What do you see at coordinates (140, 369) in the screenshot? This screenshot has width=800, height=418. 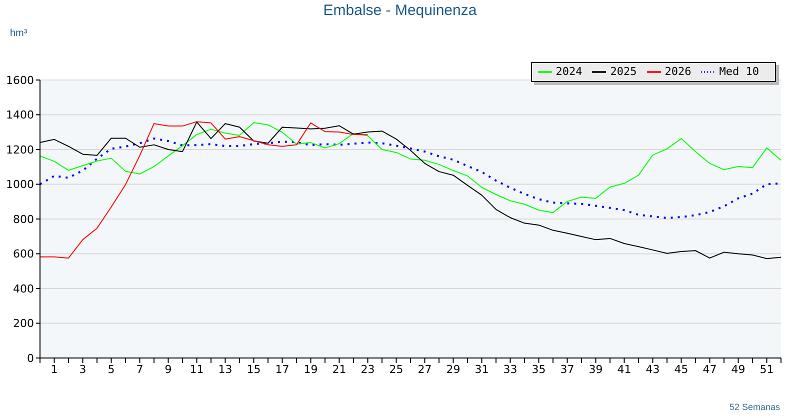 I see `x-tick-label: 7` at bounding box center [140, 369].